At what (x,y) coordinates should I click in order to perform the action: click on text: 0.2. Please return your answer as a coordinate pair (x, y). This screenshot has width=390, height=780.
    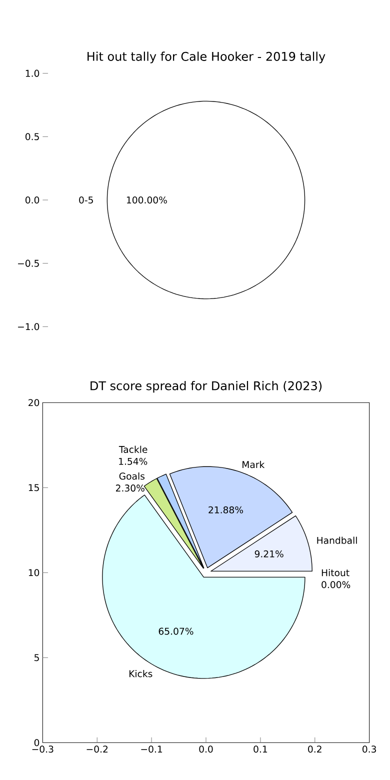
    Looking at the image, I should click on (315, 749).